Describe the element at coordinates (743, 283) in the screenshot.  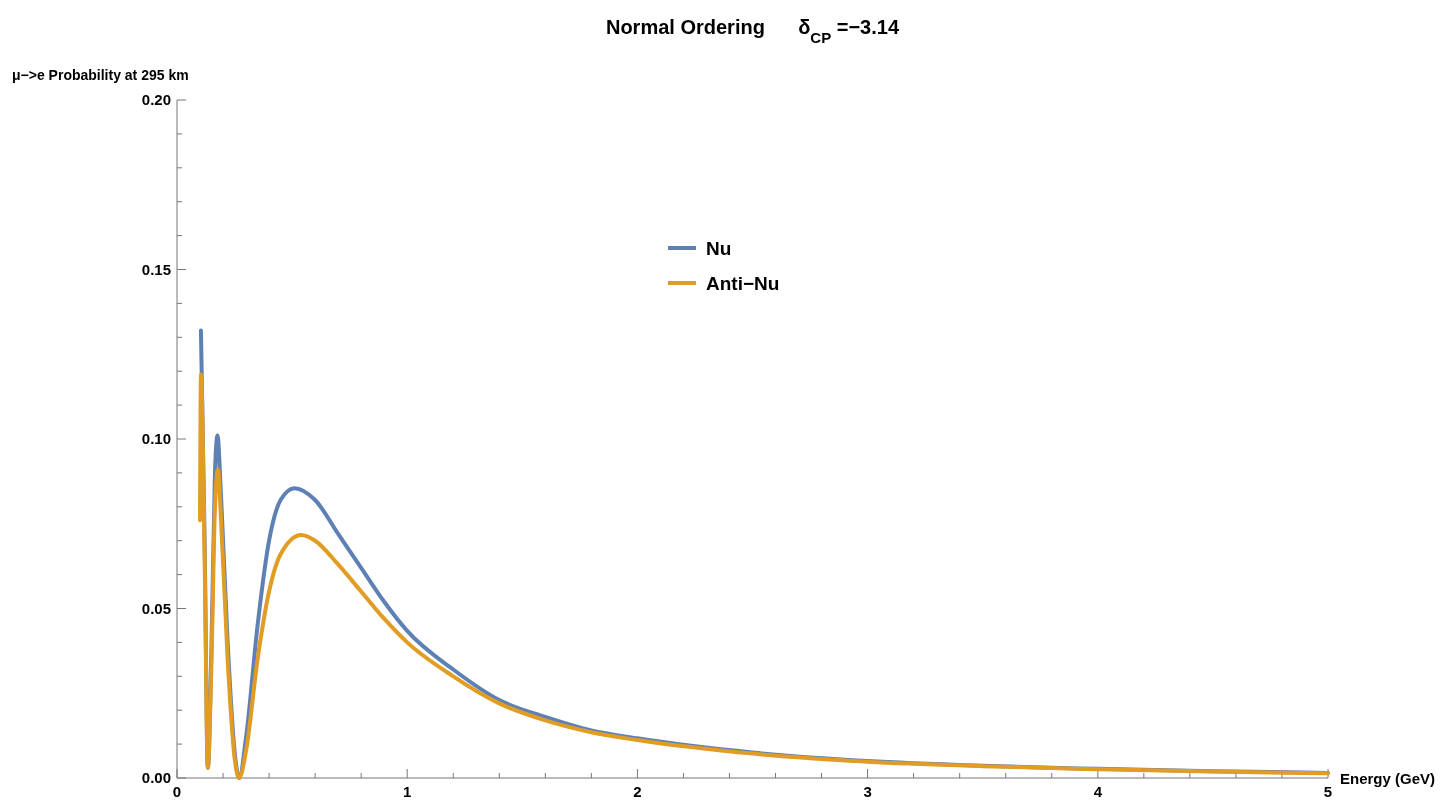
I see `legend-label: Anti−Nu` at that location.